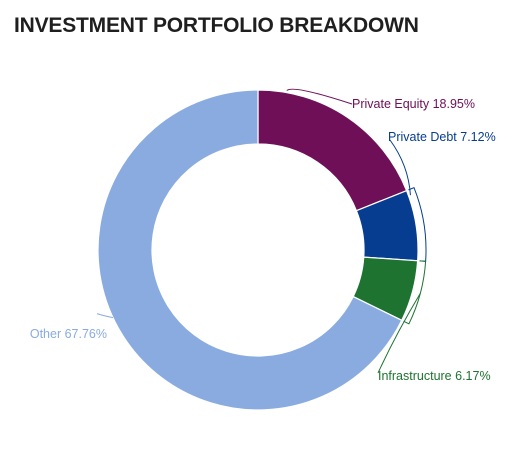  I want to click on leader-infrastructure, so click(399, 333).